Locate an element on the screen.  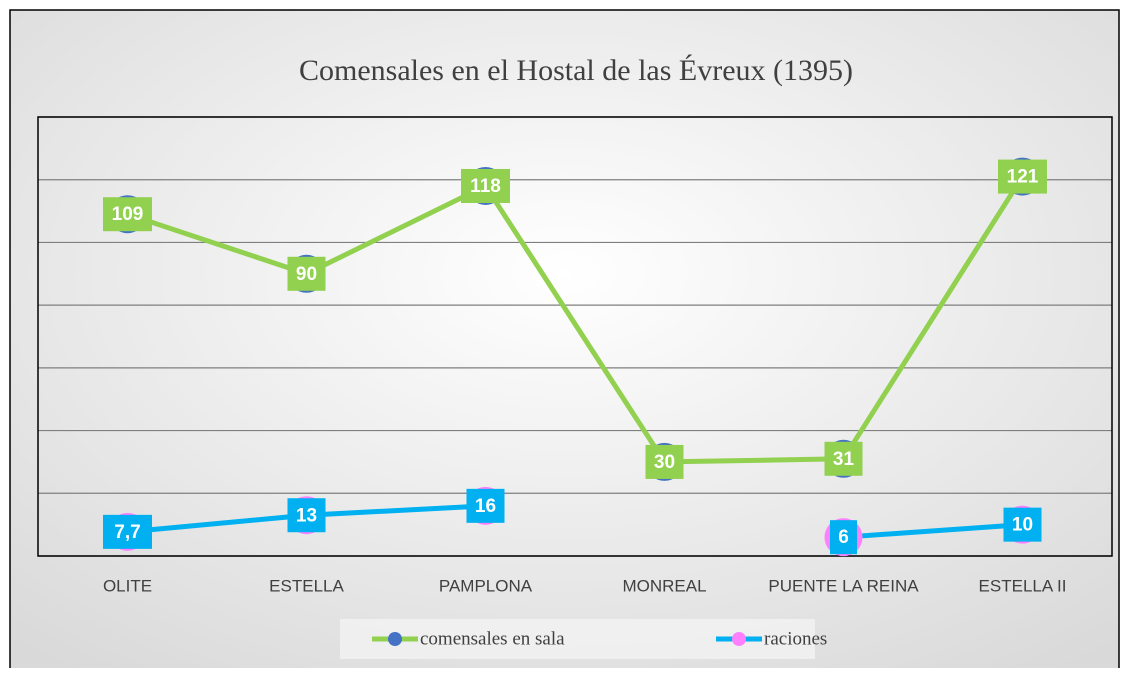
x-tick-label: ESTELLA is located at coordinates (306, 585).